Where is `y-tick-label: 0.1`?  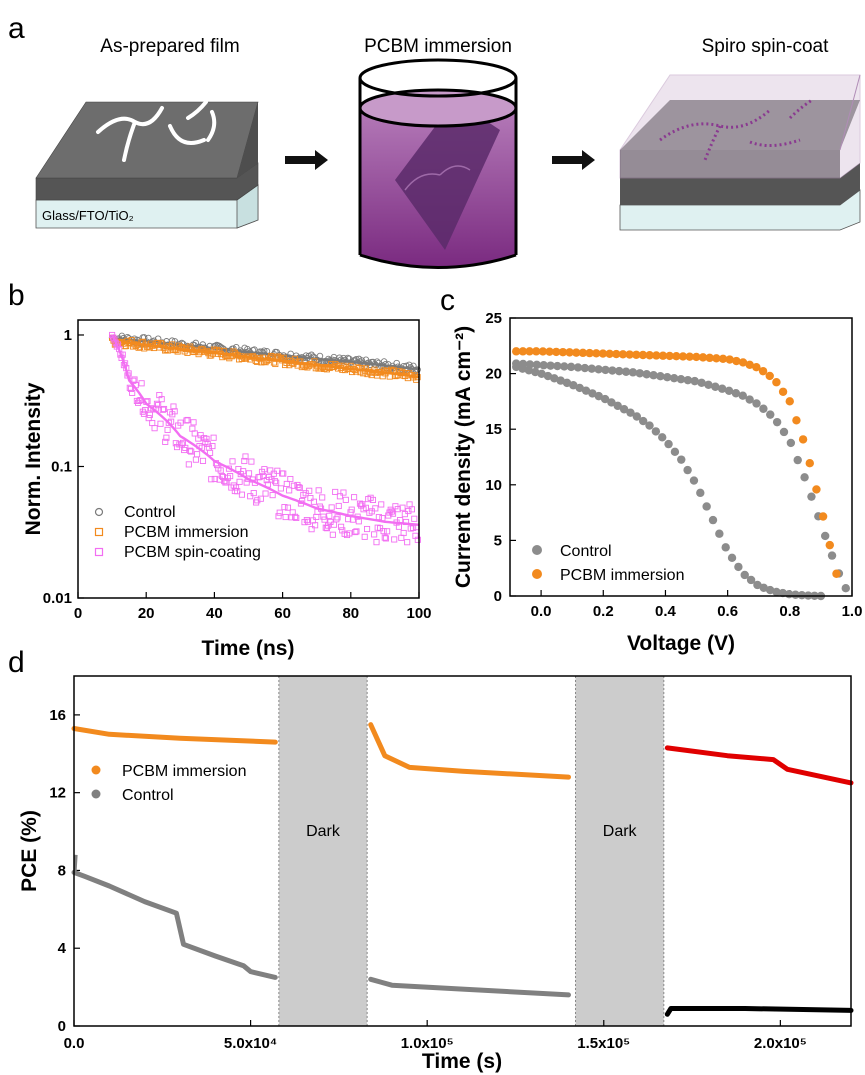
y-tick-label: 0.1 is located at coordinates (61, 466).